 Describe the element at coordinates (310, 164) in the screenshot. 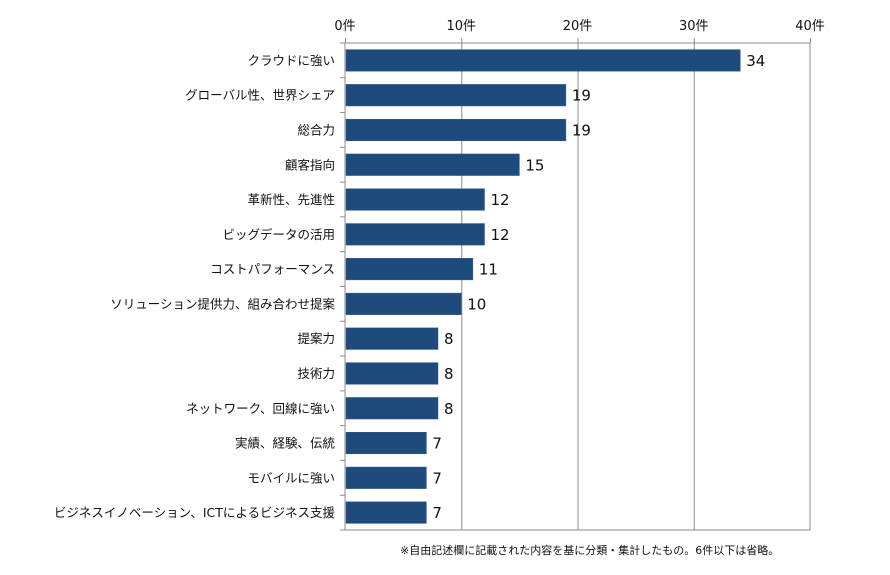

I see `category-label: 顧客指向` at that location.